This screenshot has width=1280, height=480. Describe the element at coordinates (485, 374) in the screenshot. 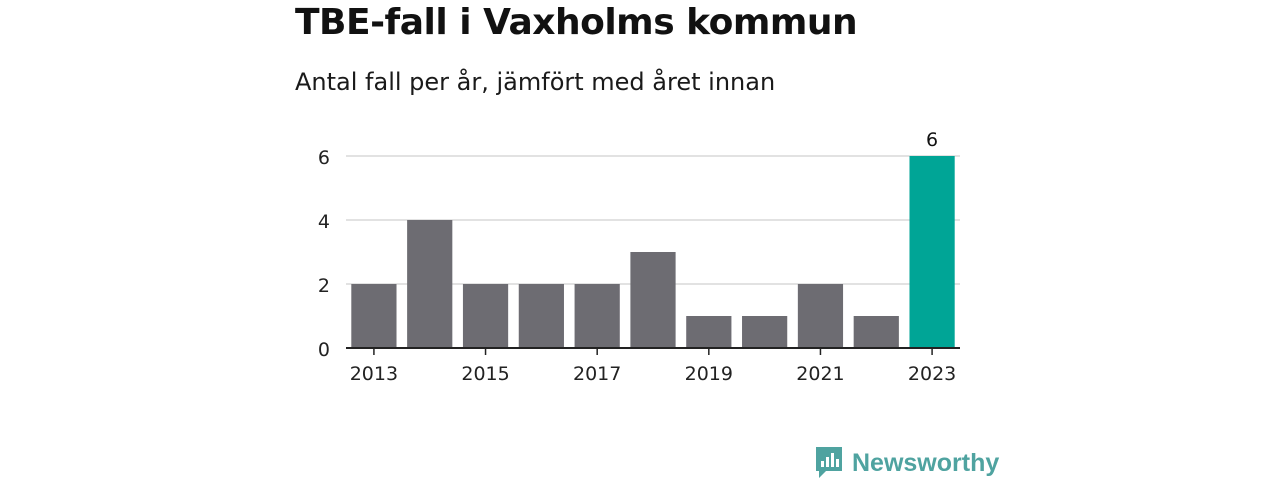

I see `x-tick-label: 2015` at that location.